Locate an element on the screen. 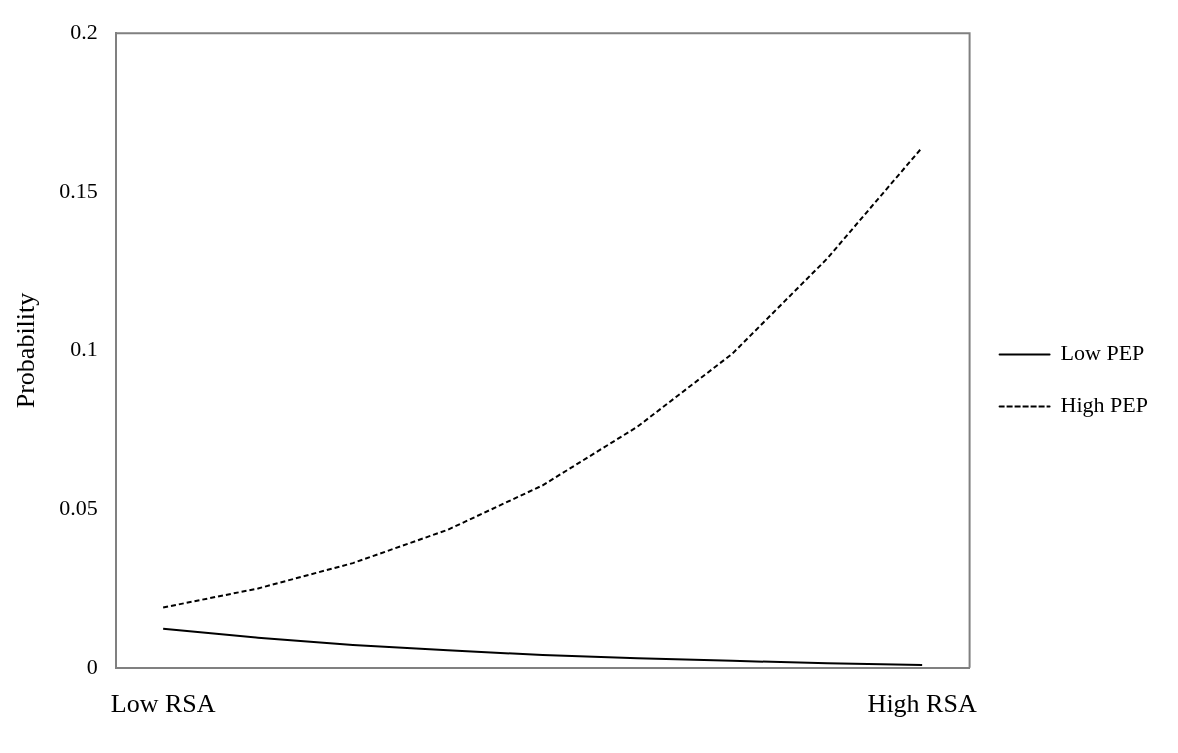 This screenshot has width=1178, height=753. y-tick-label: 0.15 is located at coordinates (78, 190).